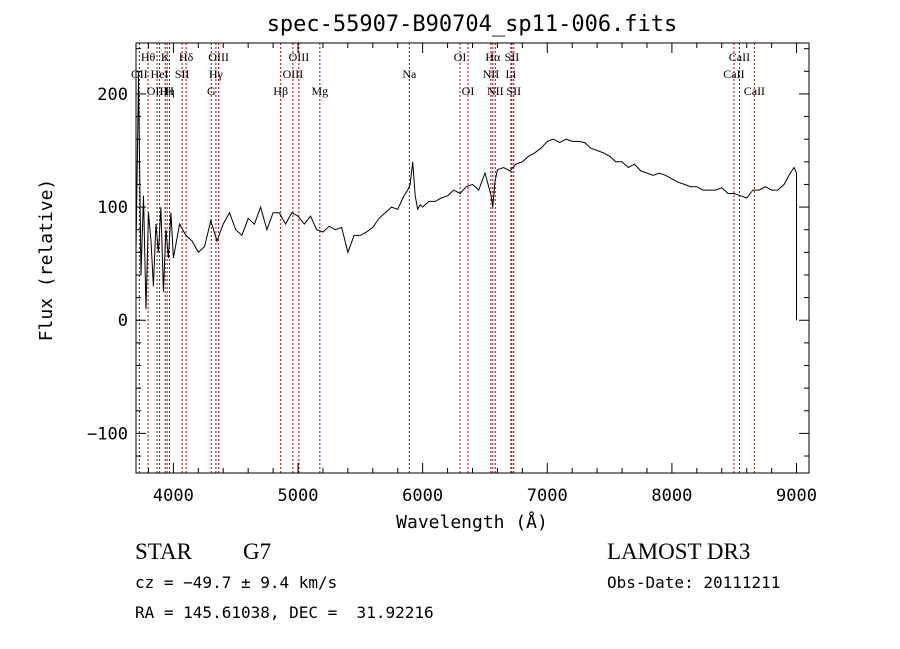 The height and width of the screenshot is (649, 900). I want to click on obs-date: Obs-Date: 20111211, so click(694, 582).